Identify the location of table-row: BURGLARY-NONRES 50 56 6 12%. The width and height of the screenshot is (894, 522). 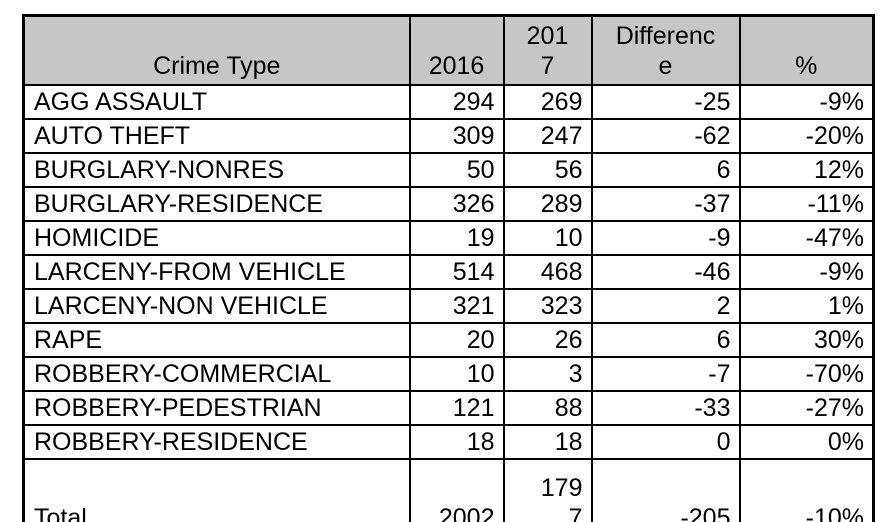
(448, 170).